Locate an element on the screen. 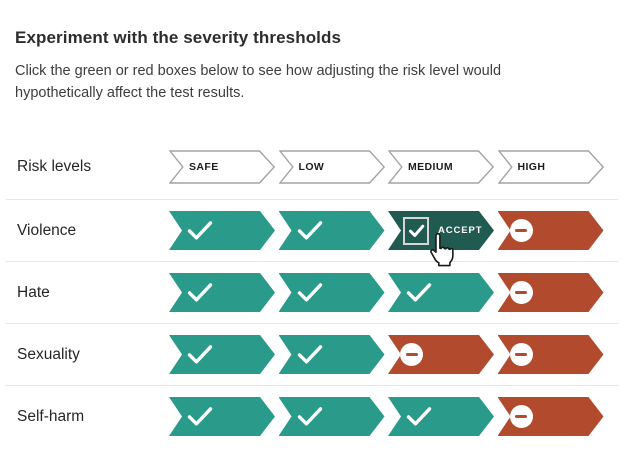 The height and width of the screenshot is (474, 624). category-label-hate: Hate is located at coordinates (33, 292).